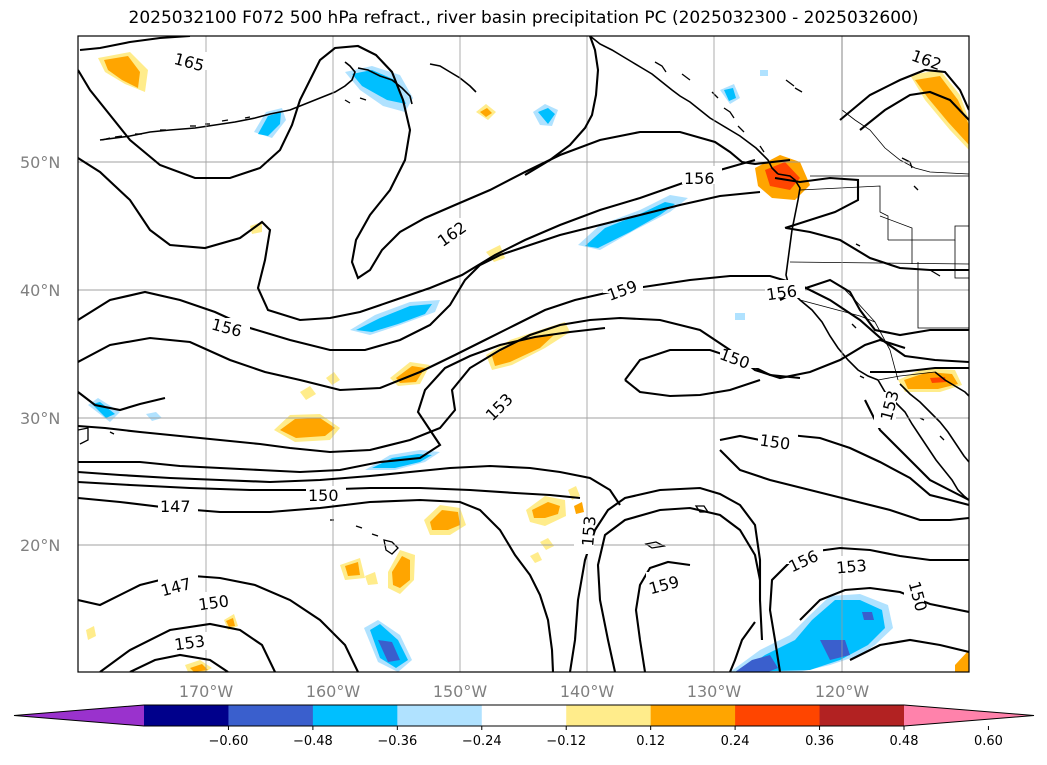  I want to click on colorbar-tick-label: 0.24, so click(735, 741).